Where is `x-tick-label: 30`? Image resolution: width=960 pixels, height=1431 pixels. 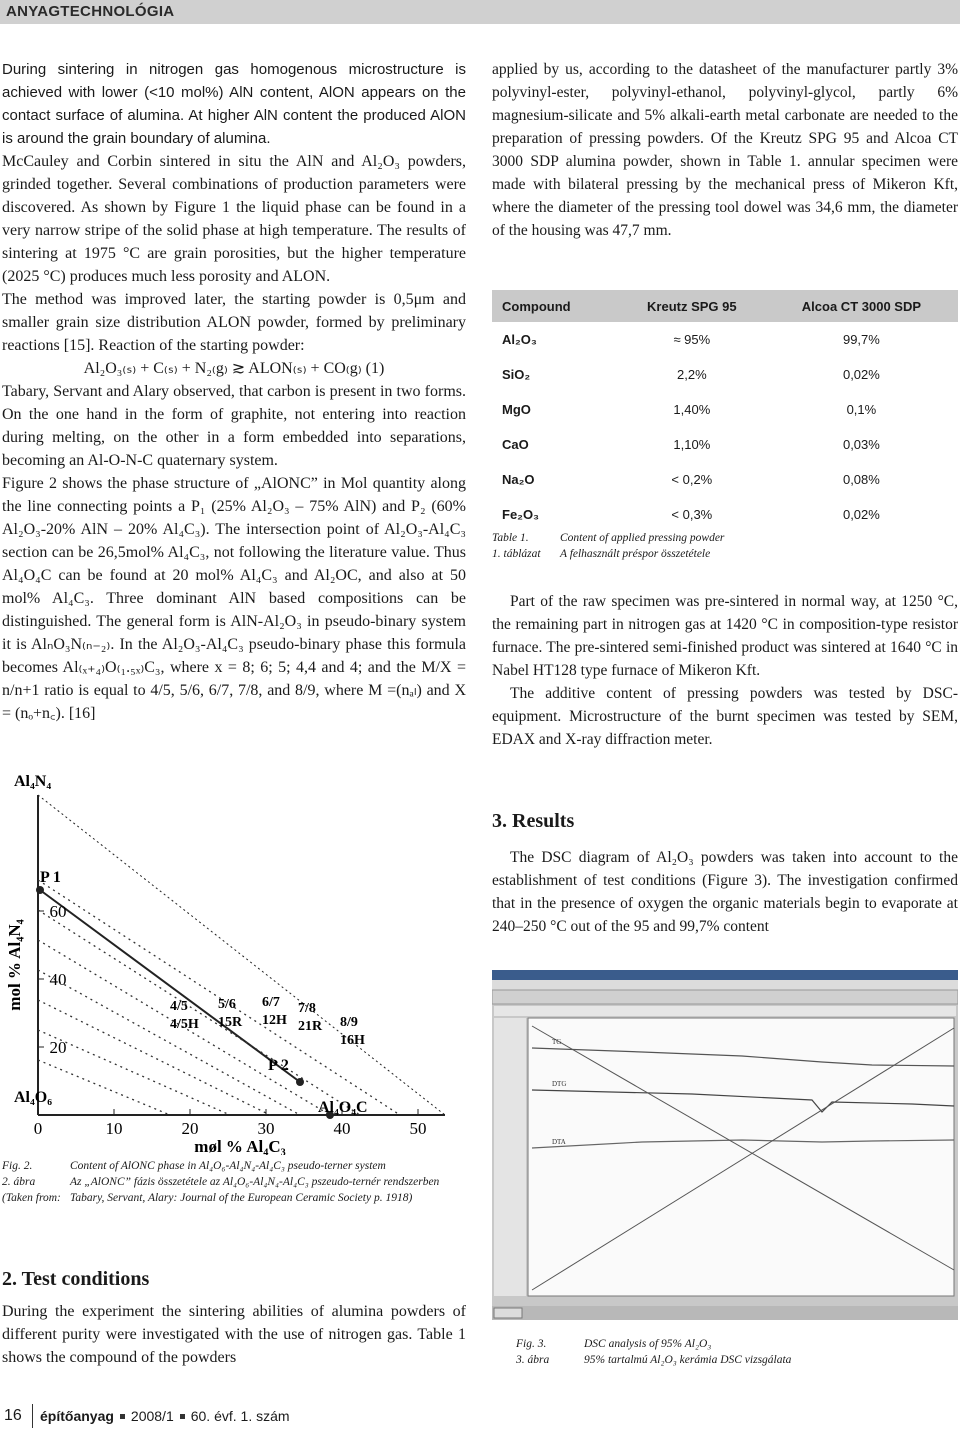
x-tick-label: 30 is located at coordinates (266, 1128).